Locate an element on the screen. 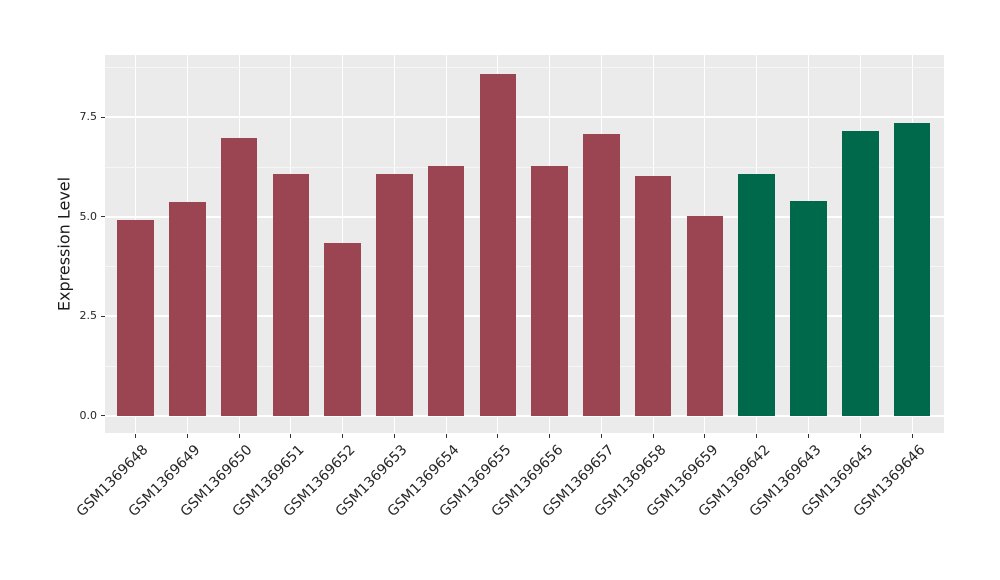 The height and width of the screenshot is (580, 1000). y-tick-label: 2.5 is located at coordinates (88, 316).